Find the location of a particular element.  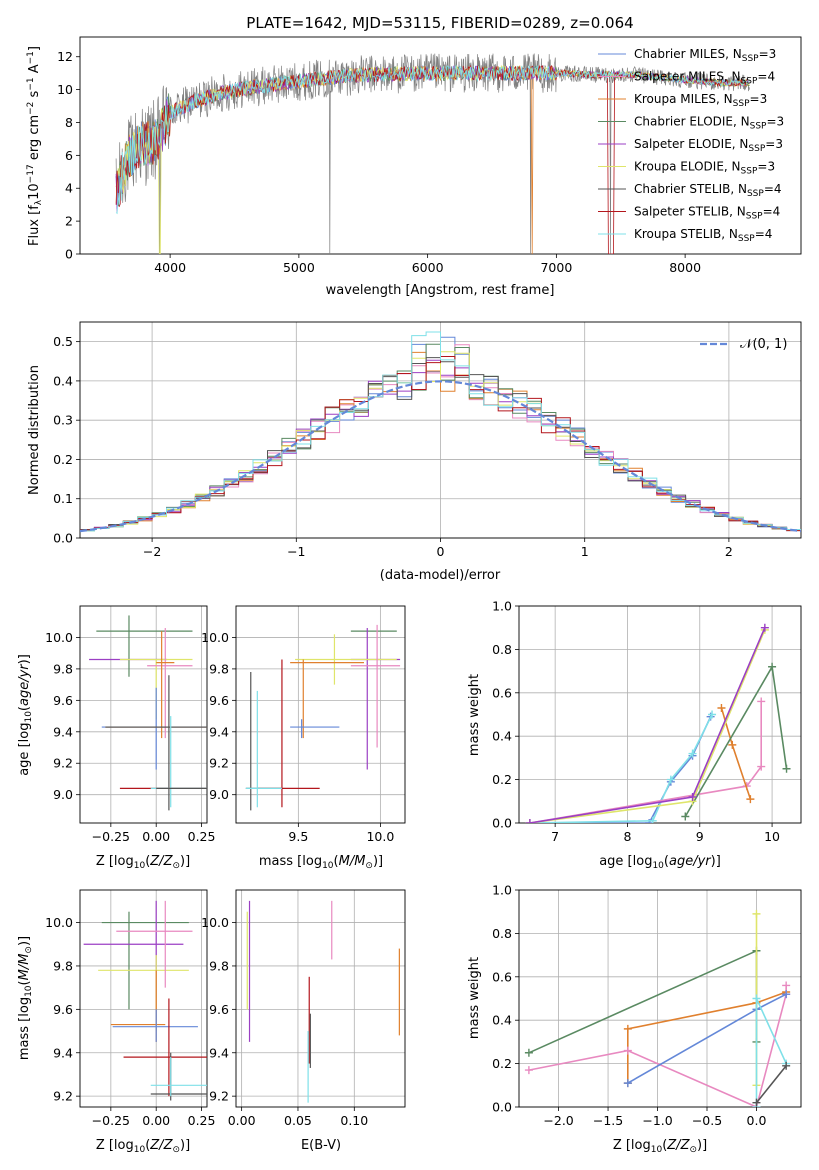

legend-entry: Chabrier MILES, NSSP​=3 is located at coordinates (705, 55).